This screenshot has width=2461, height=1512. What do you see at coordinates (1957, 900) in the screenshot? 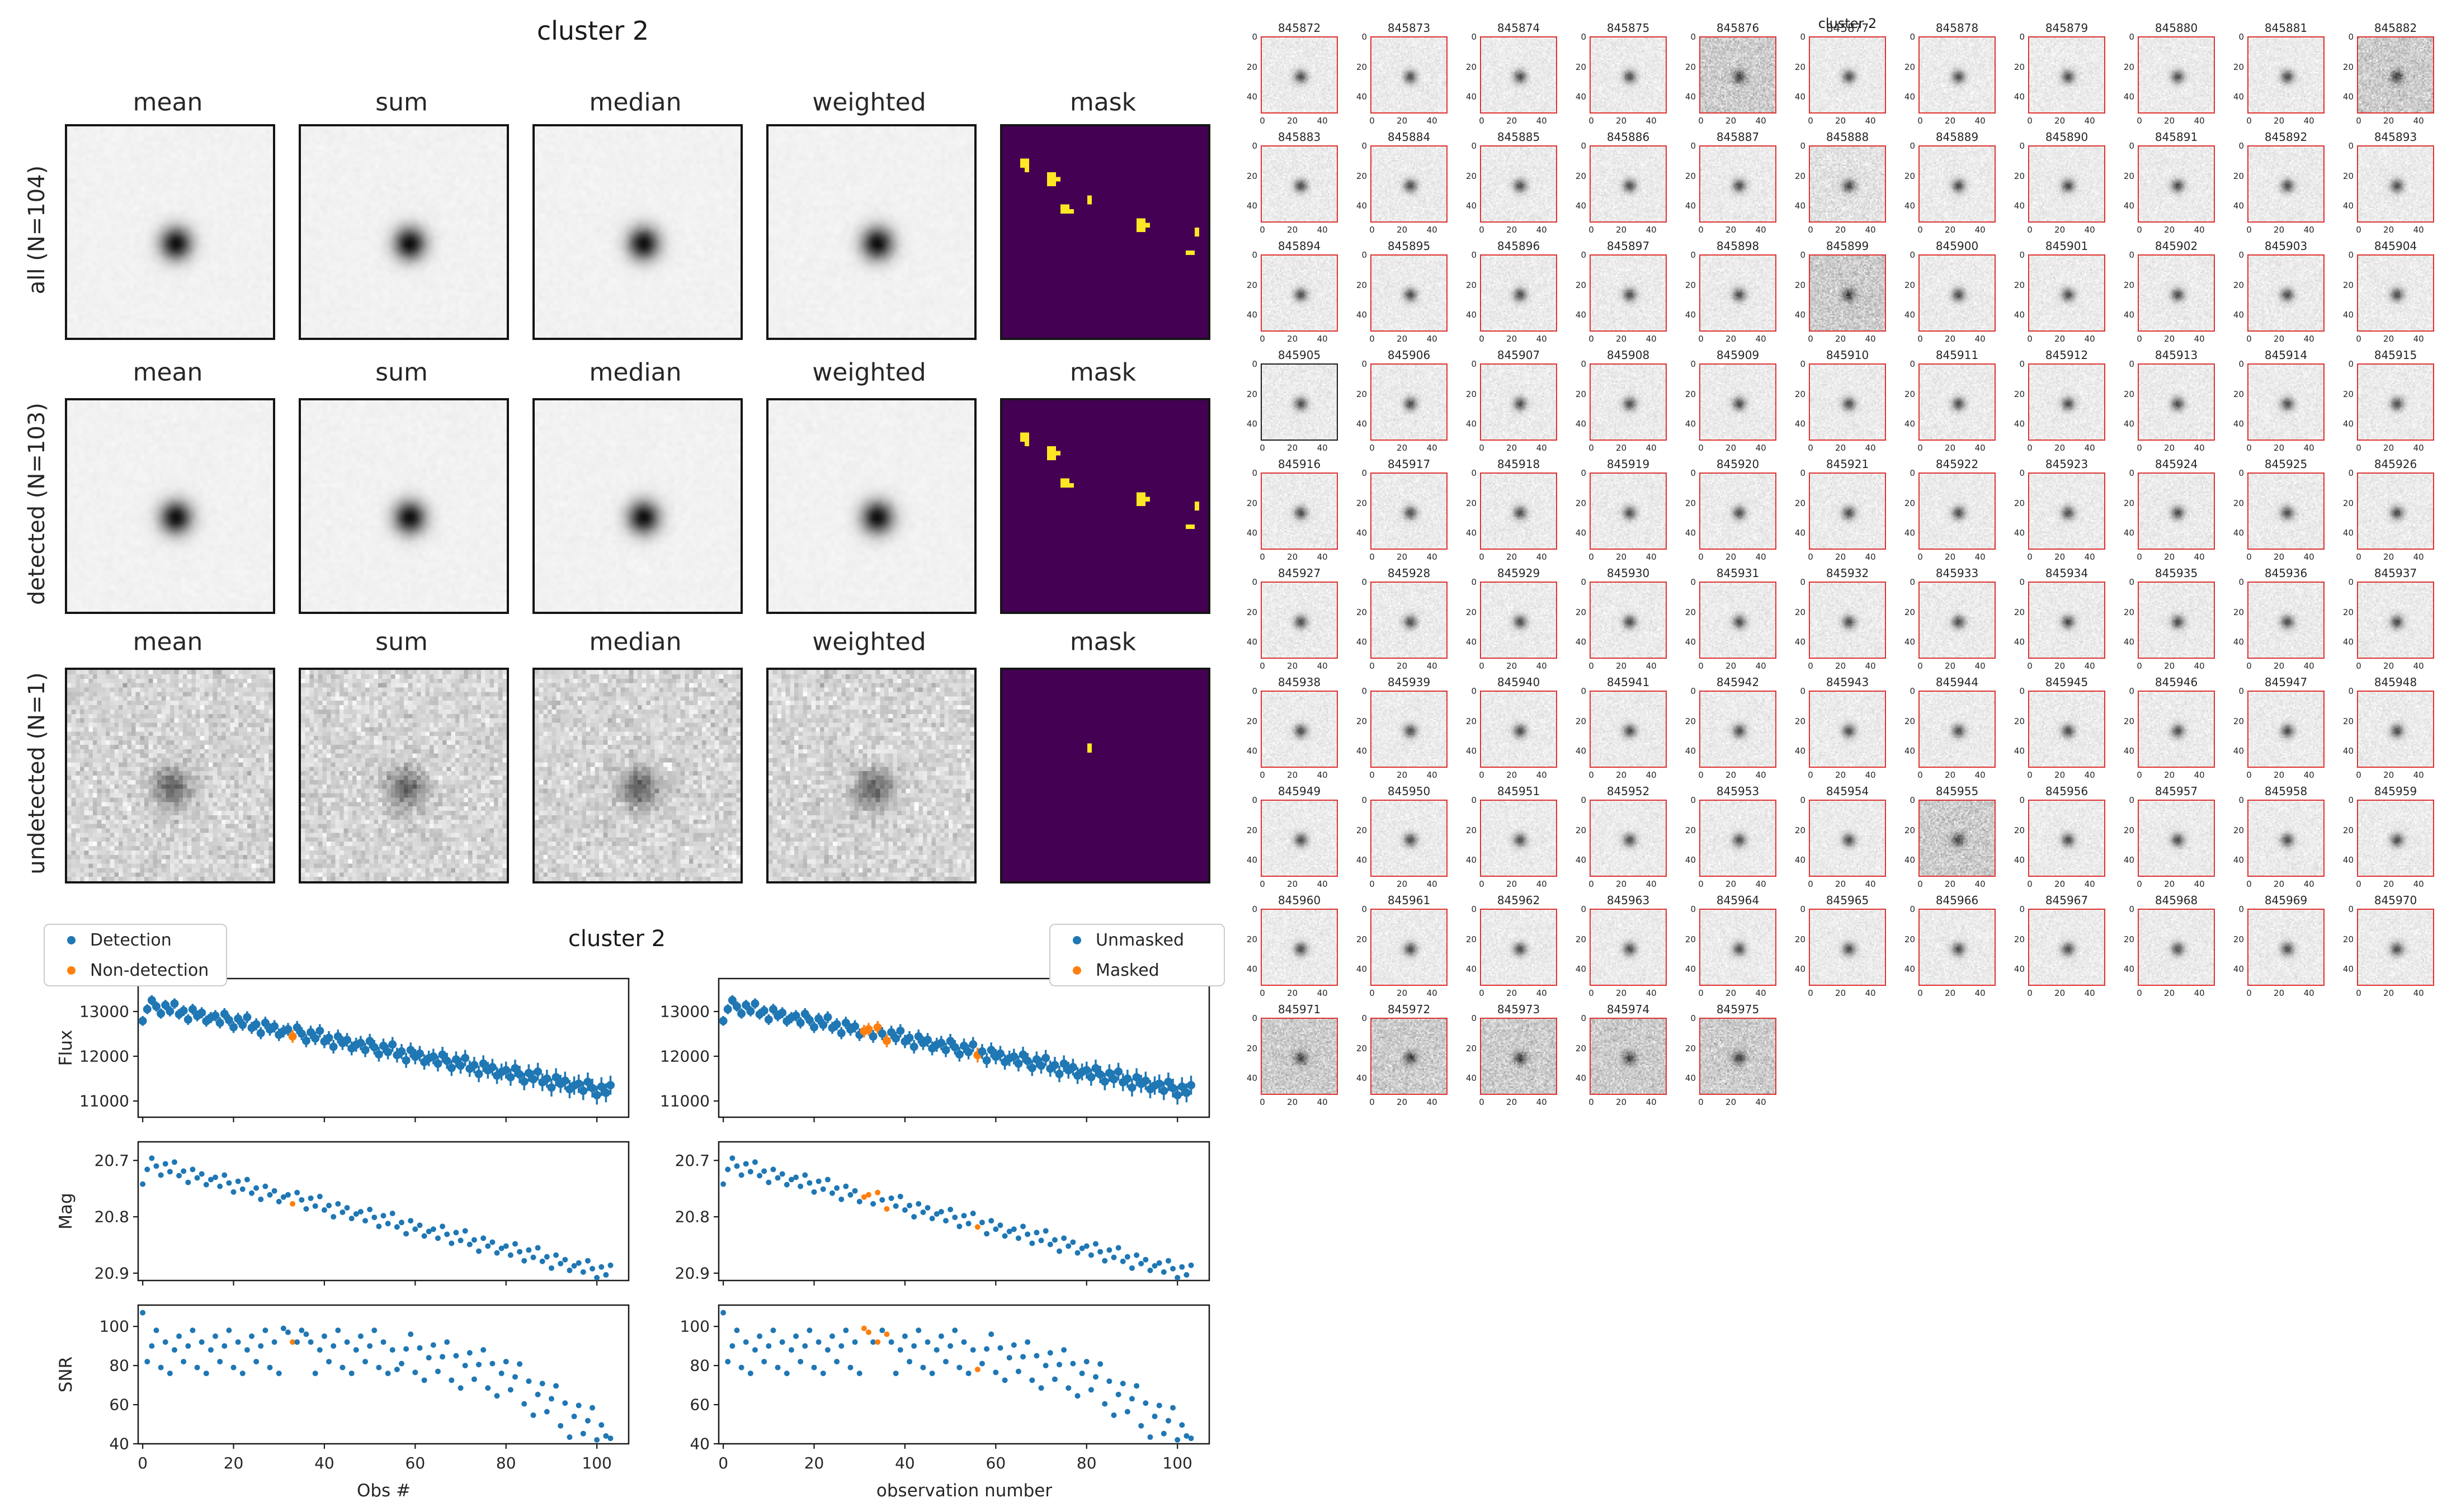
I see `stamp-id-label: 845966` at bounding box center [1957, 900].